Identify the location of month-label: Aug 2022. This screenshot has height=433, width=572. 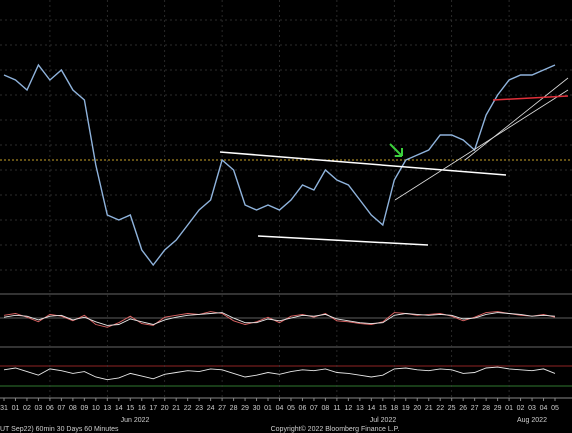
(532, 420).